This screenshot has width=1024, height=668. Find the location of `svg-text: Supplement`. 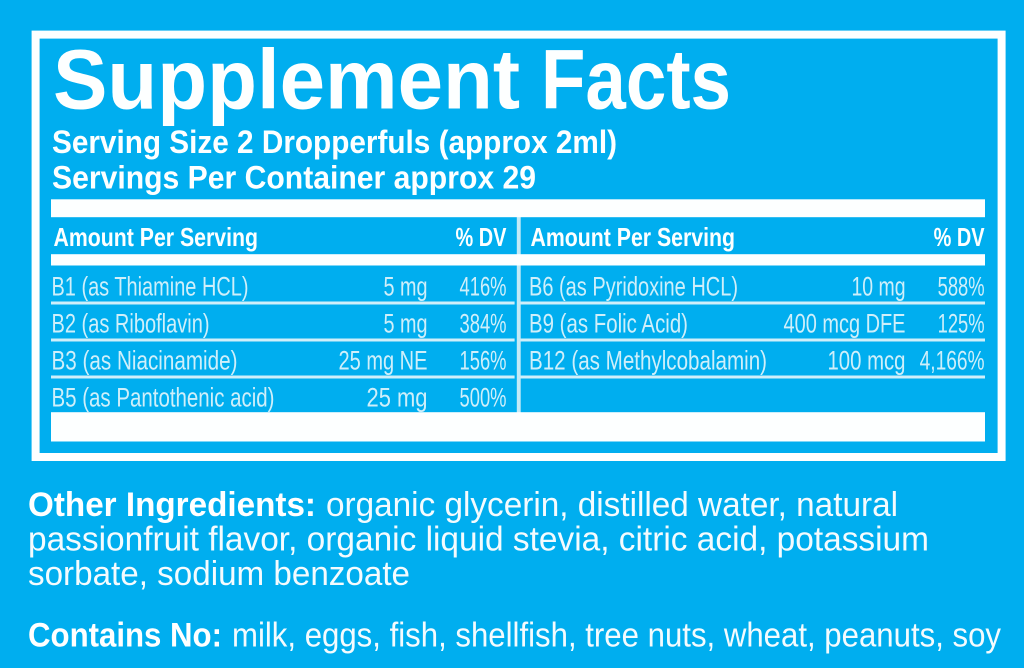

svg-text: Supplement is located at coordinates (286, 80).